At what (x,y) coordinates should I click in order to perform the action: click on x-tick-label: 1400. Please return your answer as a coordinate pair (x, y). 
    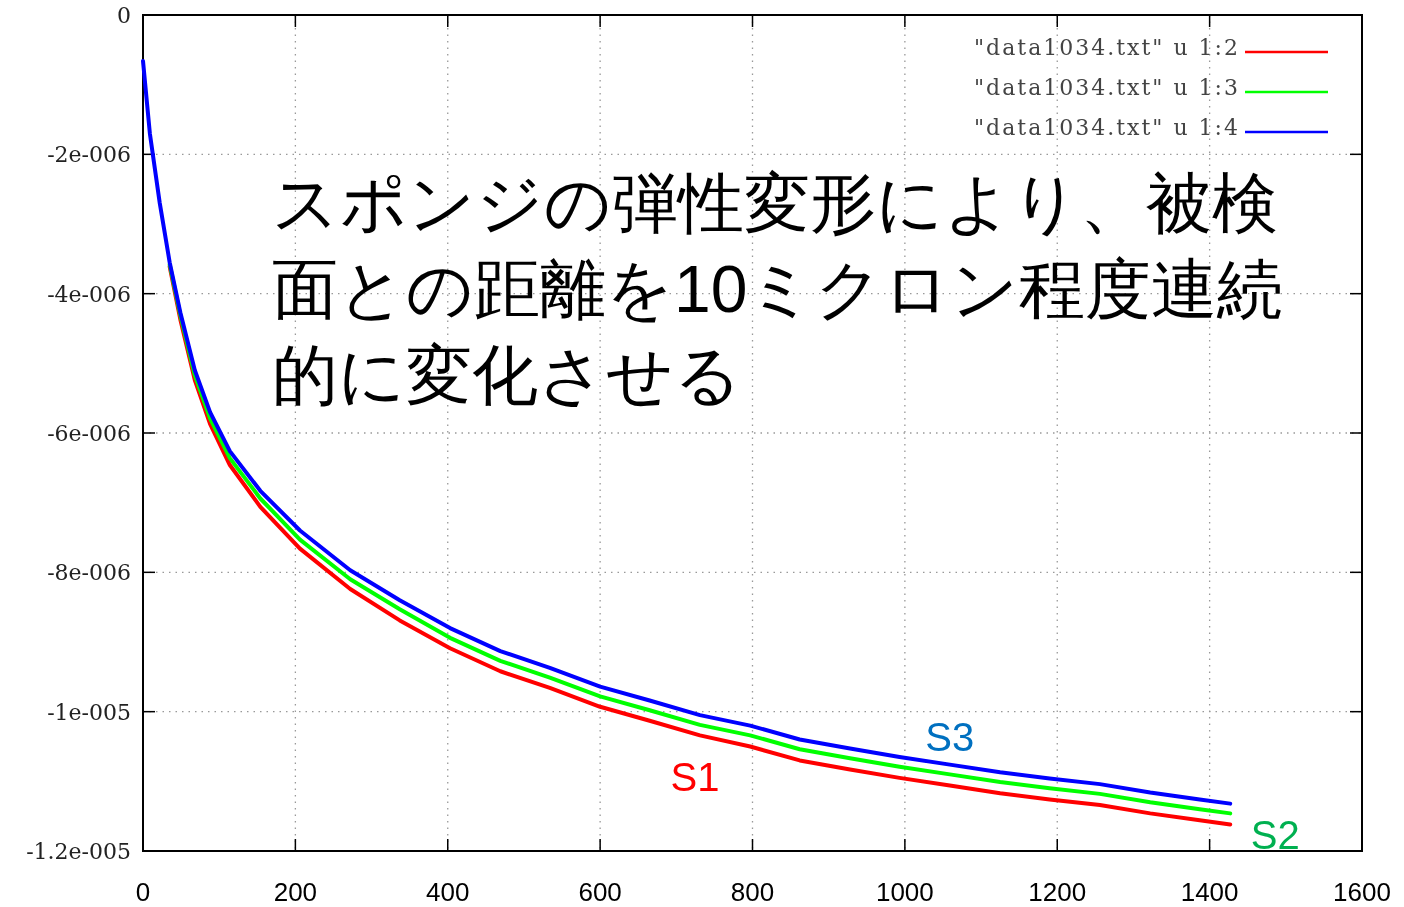
    Looking at the image, I should click on (1209, 892).